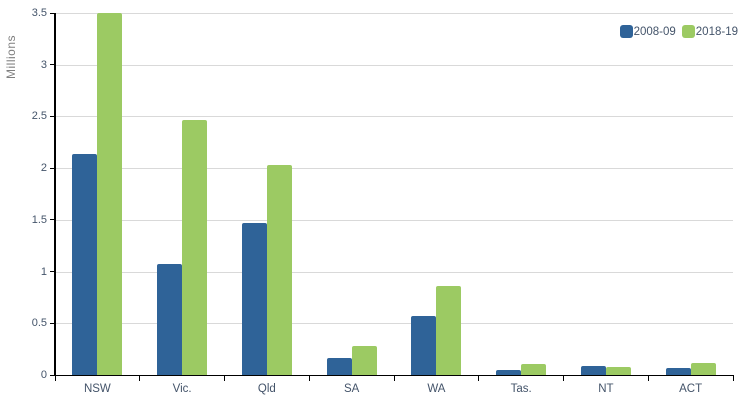 The image size is (743, 400). I want to click on y-tick-label-1.5: 1.5, so click(39, 219).